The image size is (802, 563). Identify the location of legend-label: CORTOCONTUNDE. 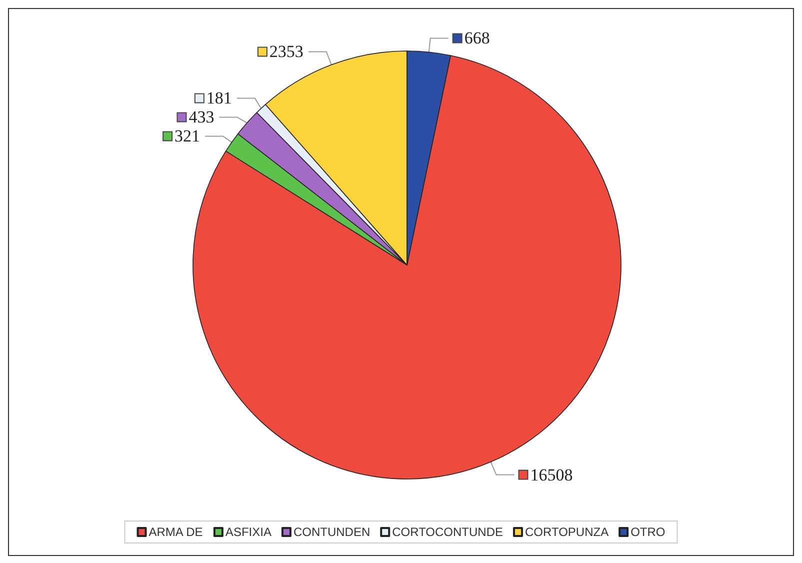
(448, 532).